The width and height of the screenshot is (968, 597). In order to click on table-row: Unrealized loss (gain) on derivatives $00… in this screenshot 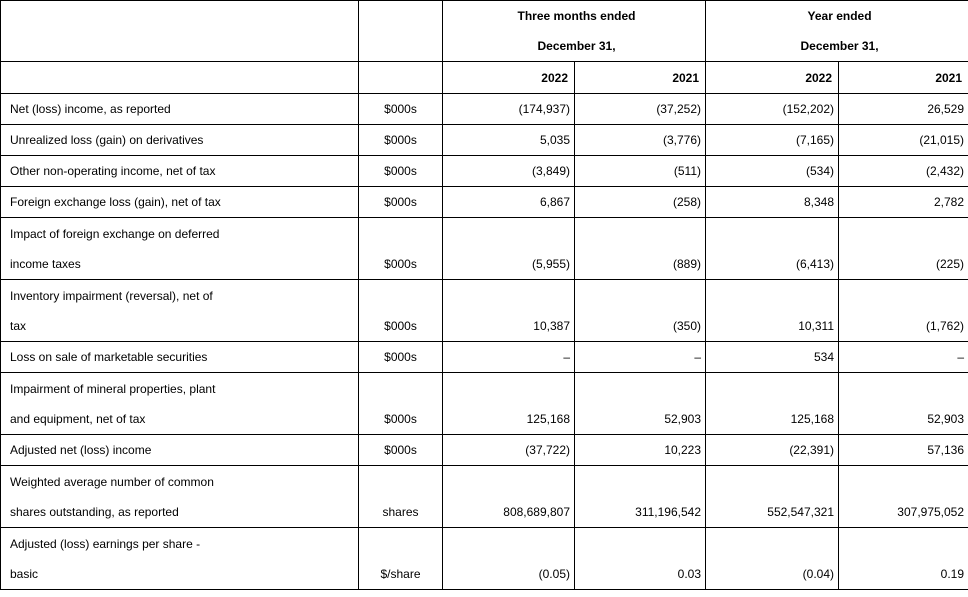, I will do `click(484, 140)`.